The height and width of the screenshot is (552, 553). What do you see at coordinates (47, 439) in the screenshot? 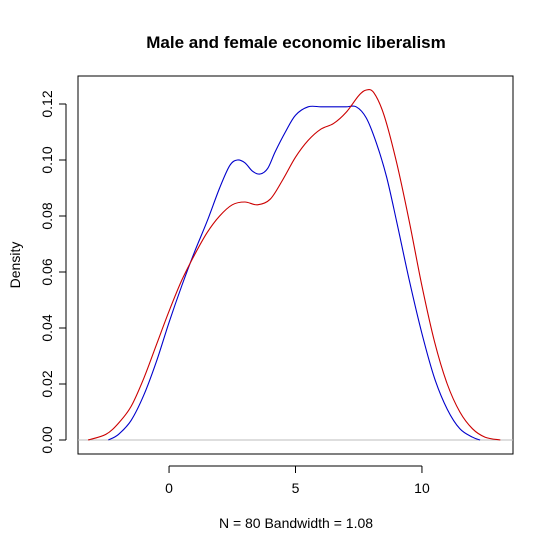
I see `y-tick-label: 0.00` at bounding box center [47, 439].